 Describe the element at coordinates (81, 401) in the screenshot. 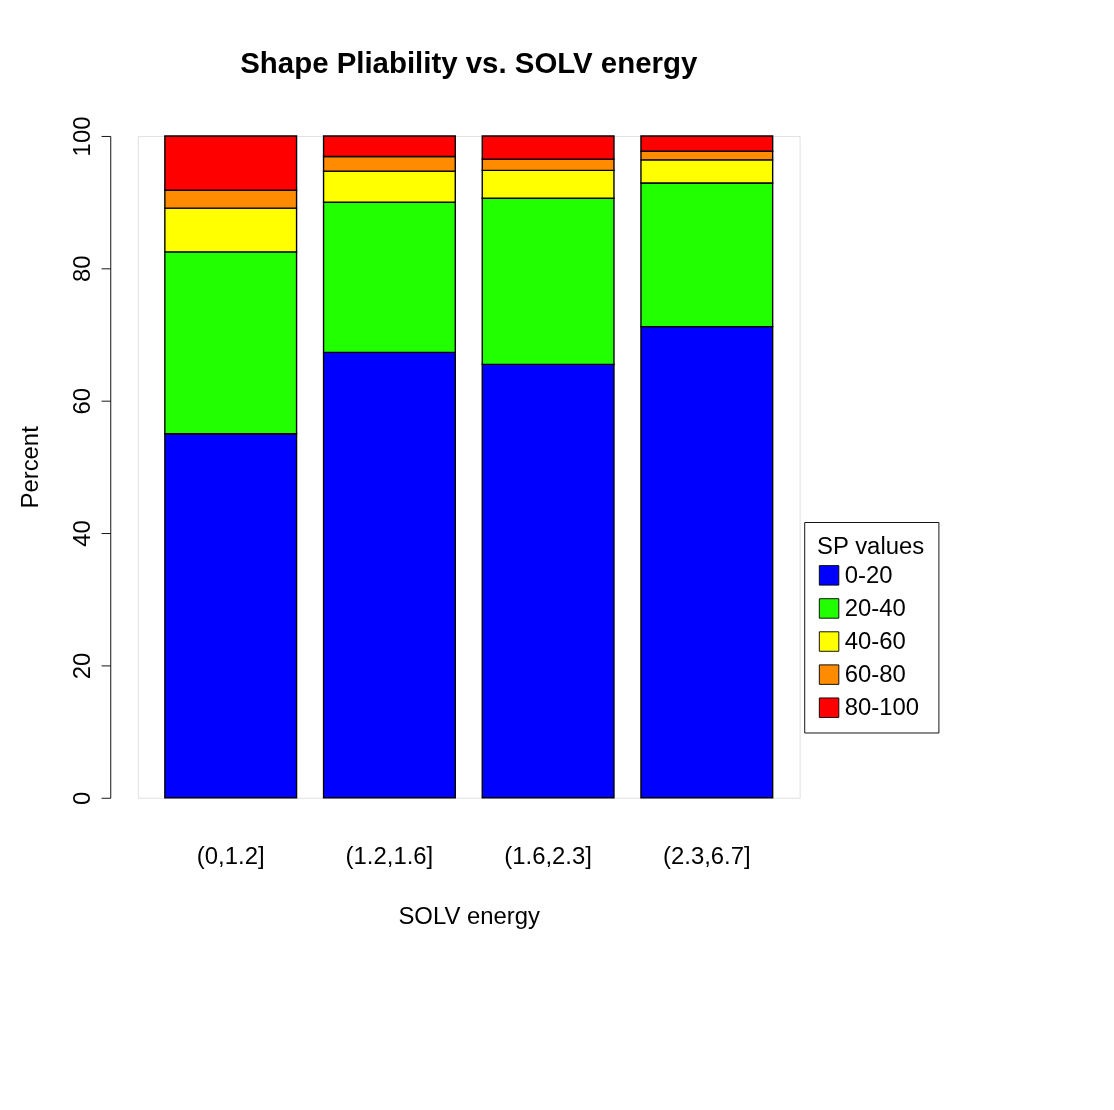

I see `y-tick-label: 60` at that location.